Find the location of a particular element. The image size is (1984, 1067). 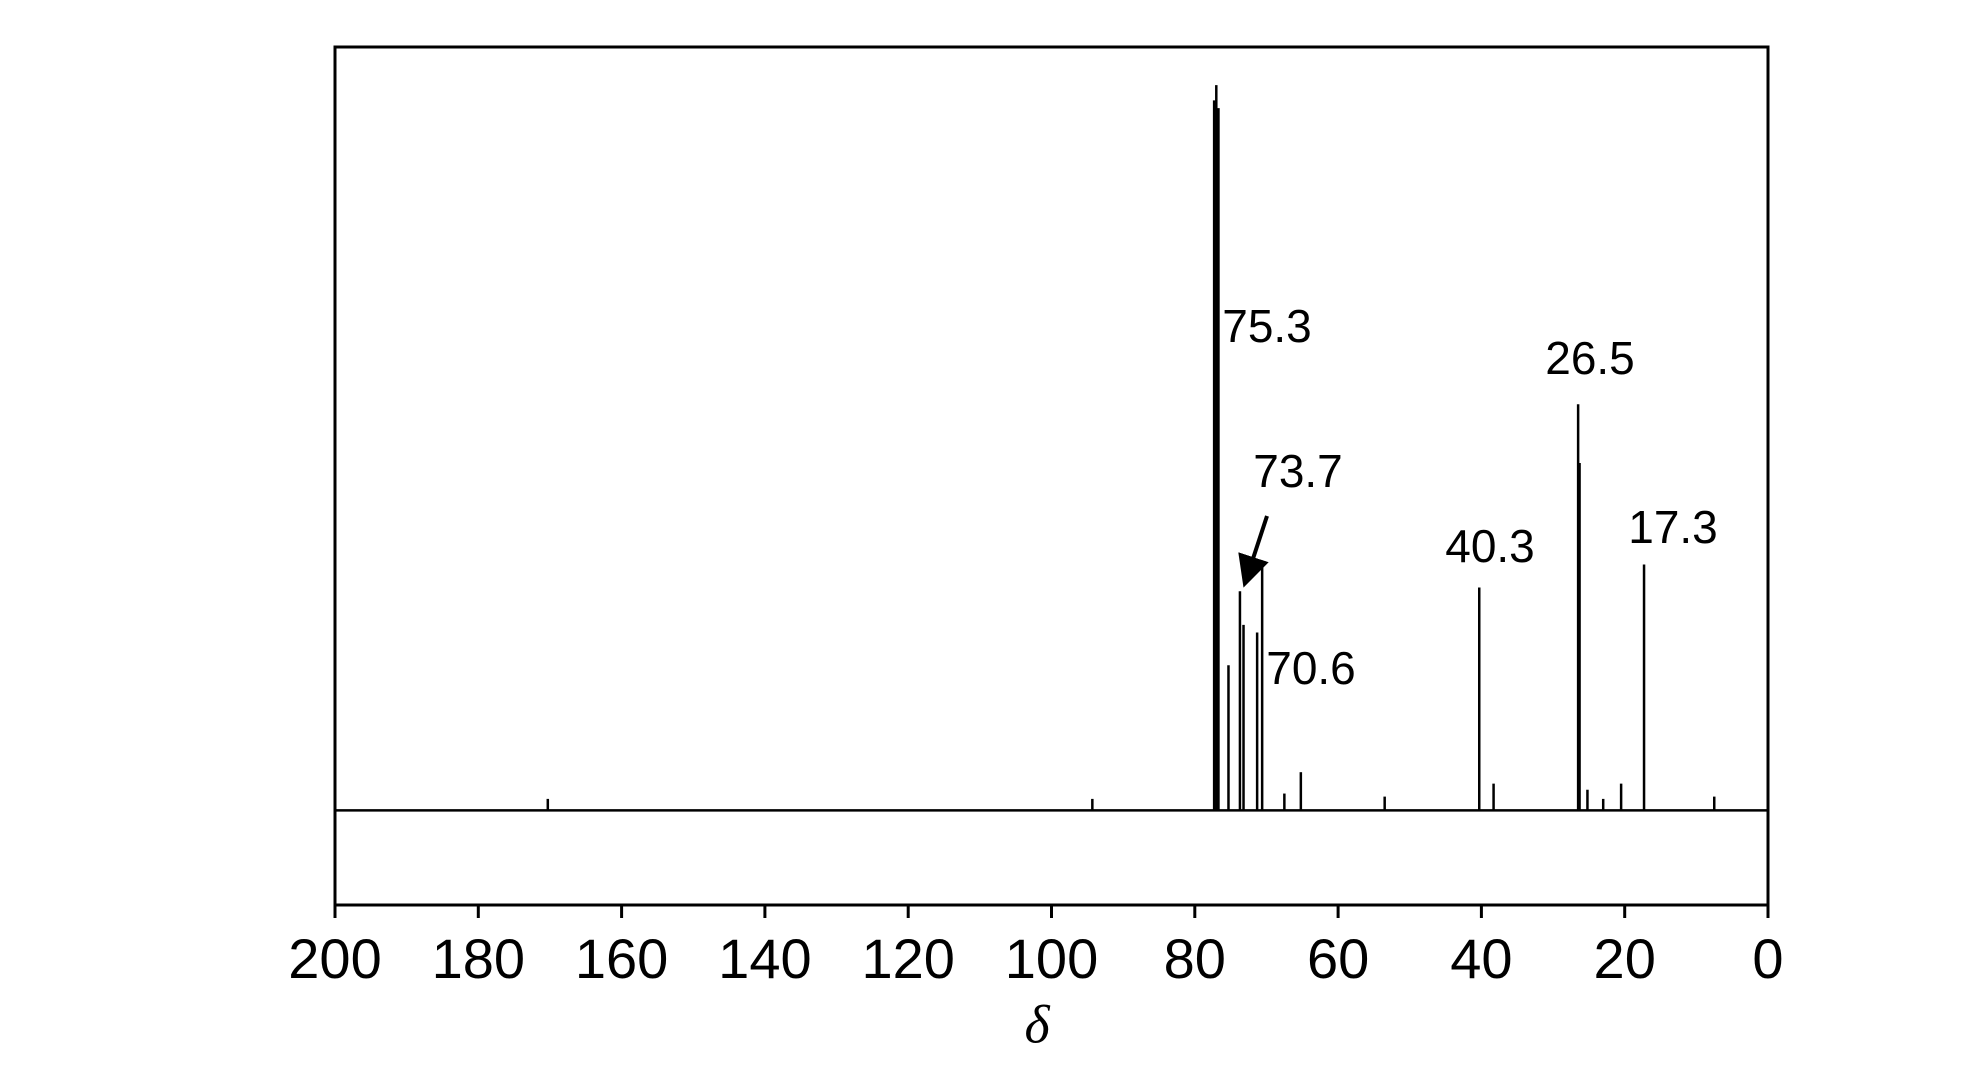

x-tick-label: 200 is located at coordinates (334, 958).